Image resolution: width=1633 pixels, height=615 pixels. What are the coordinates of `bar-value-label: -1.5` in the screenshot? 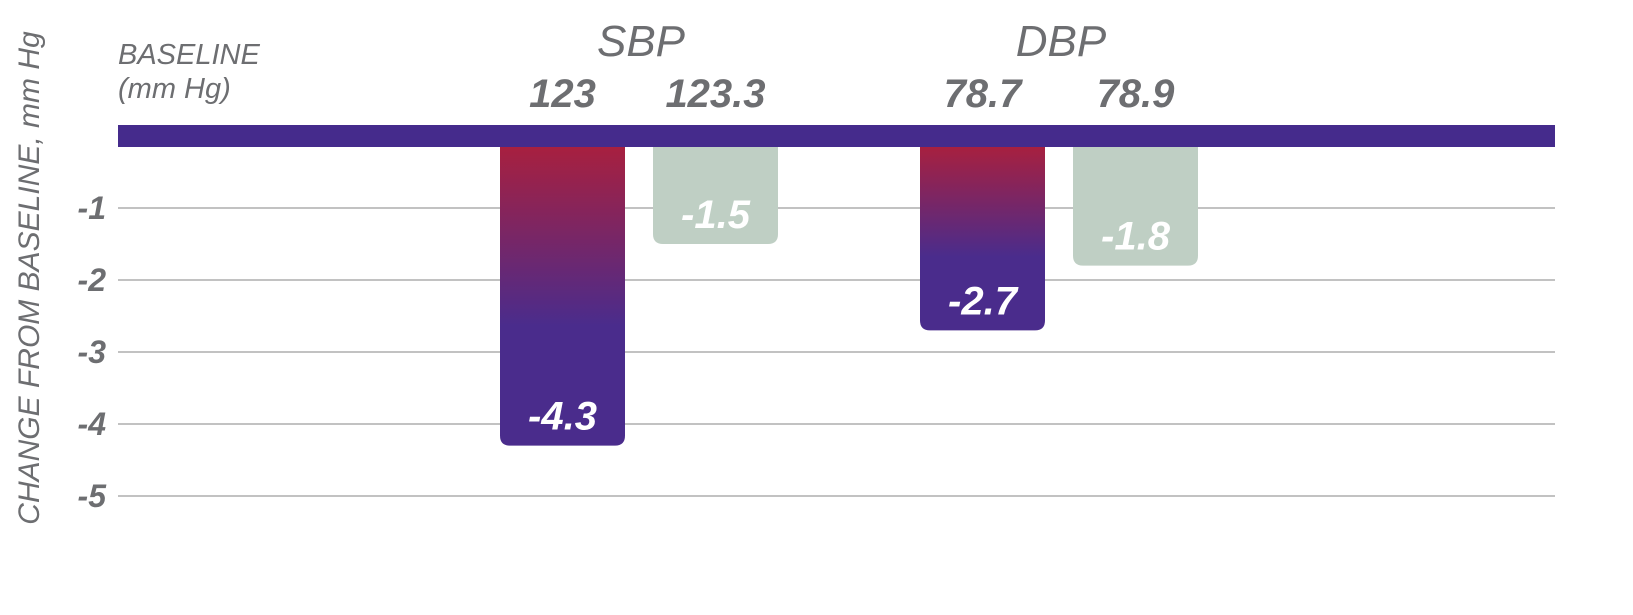 It's located at (716, 215).